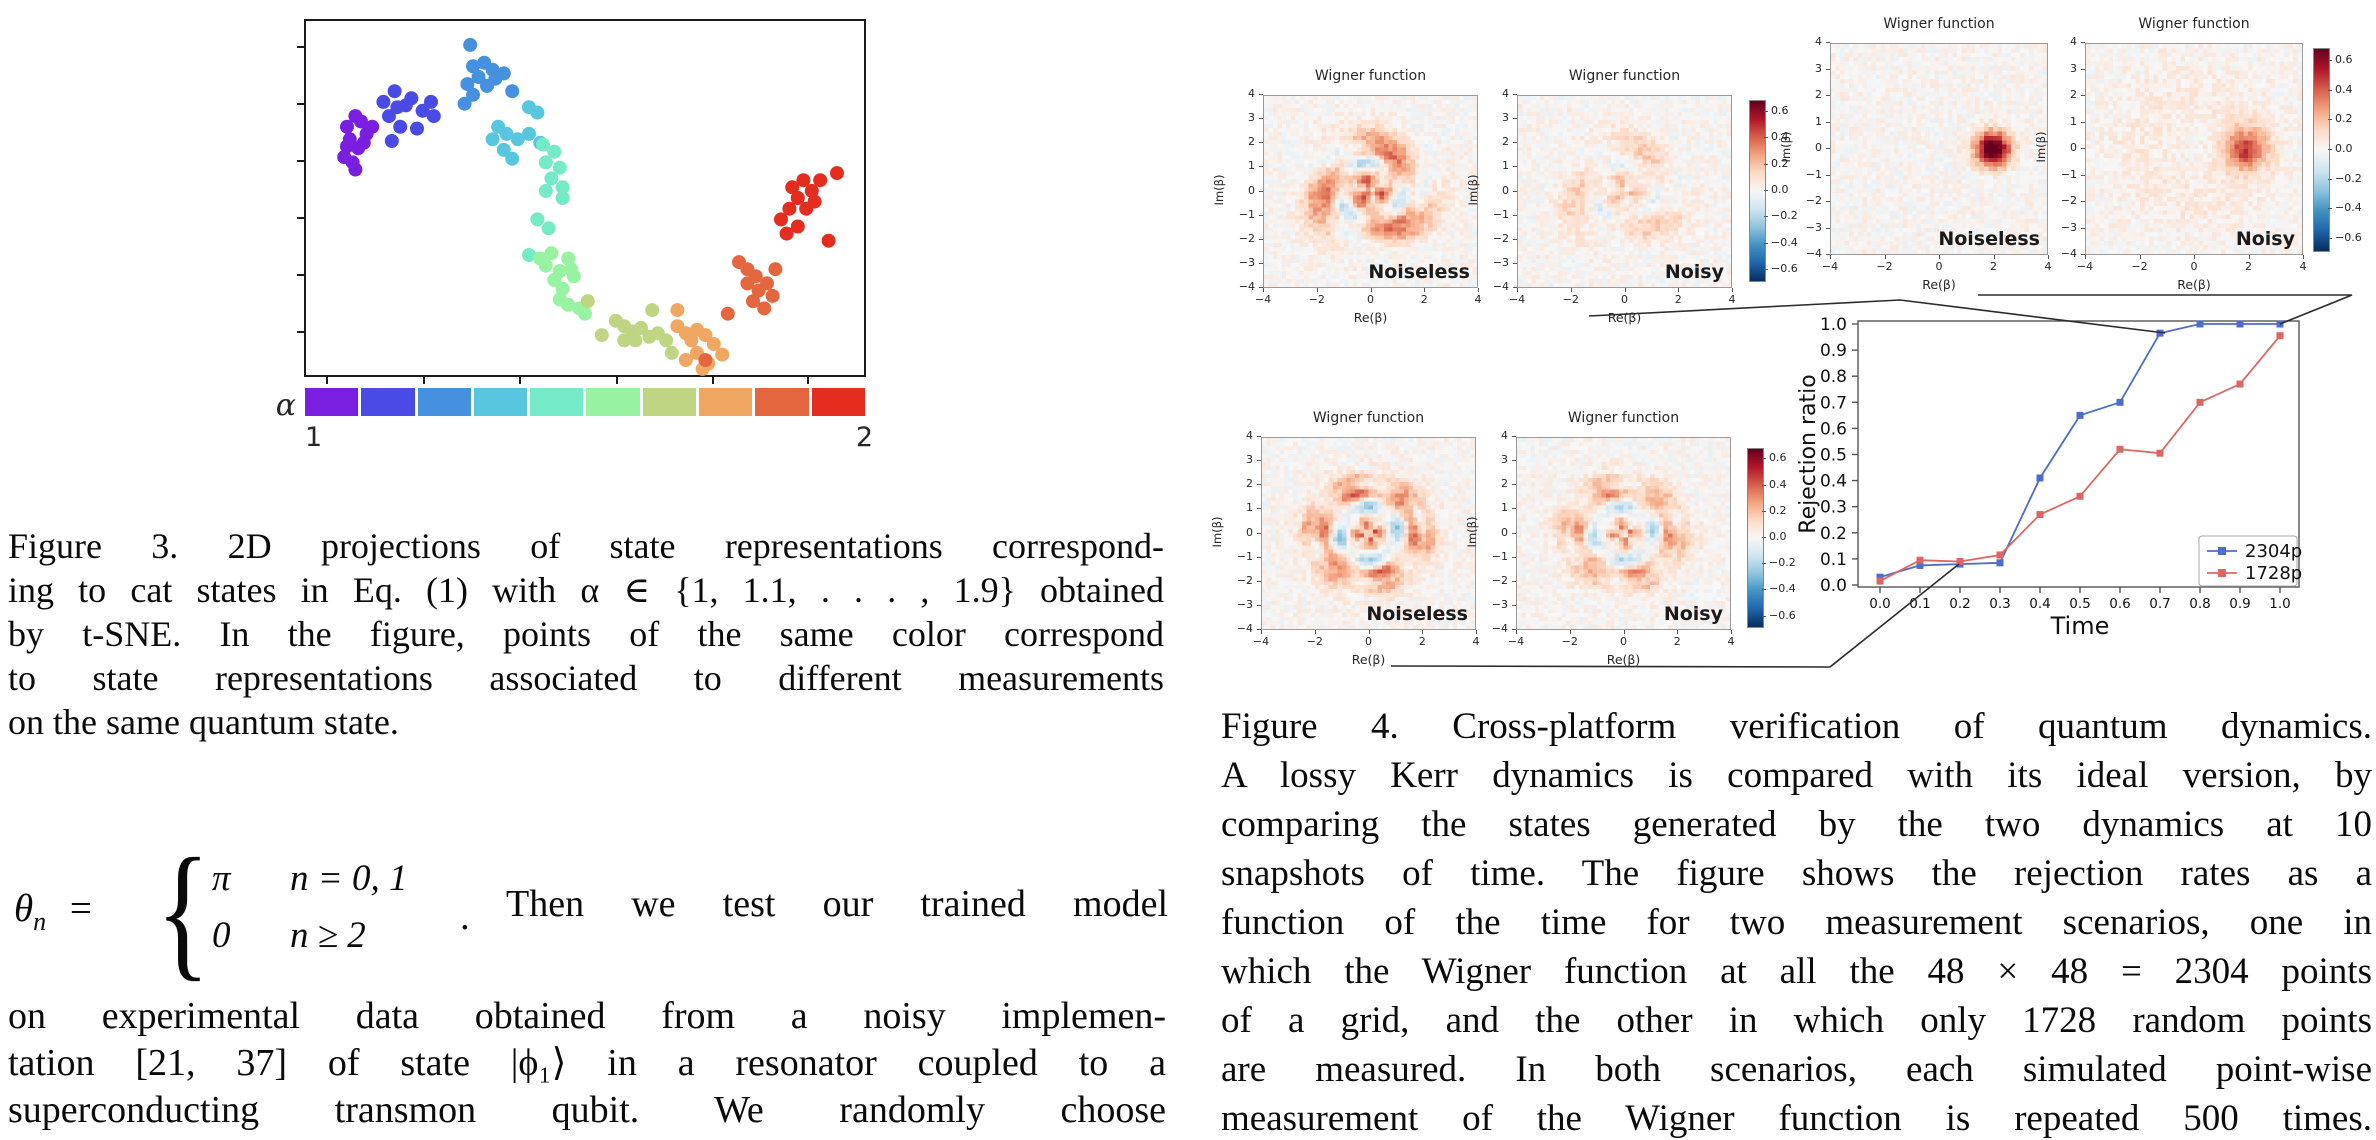  What do you see at coordinates (581, 201) in the screenshot?
I see `tsne-scatter-plot` at bounding box center [581, 201].